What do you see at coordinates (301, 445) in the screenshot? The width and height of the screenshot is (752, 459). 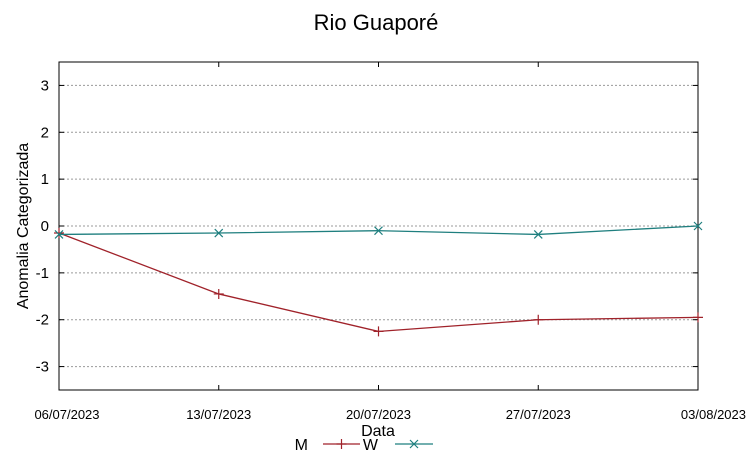 I see `legend-label-m: M` at bounding box center [301, 445].